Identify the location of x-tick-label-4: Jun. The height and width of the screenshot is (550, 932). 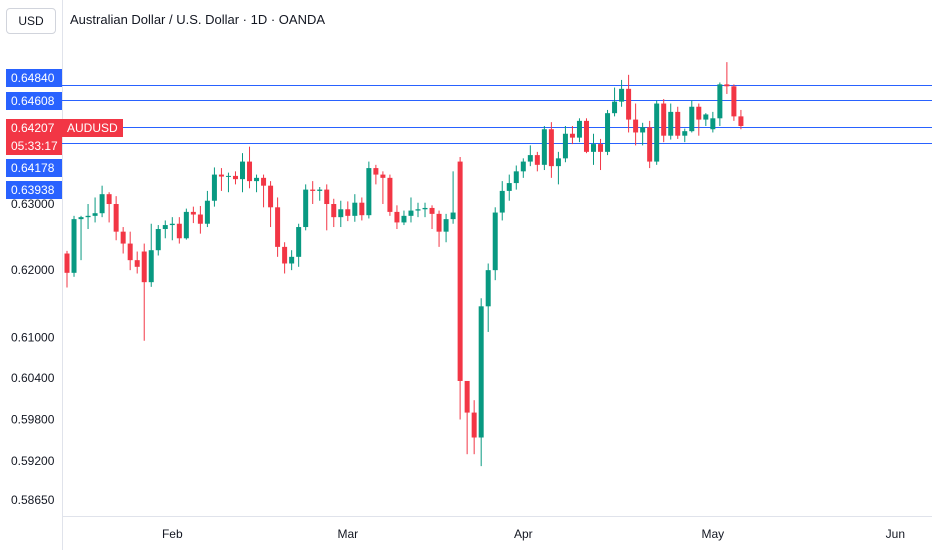
(895, 534).